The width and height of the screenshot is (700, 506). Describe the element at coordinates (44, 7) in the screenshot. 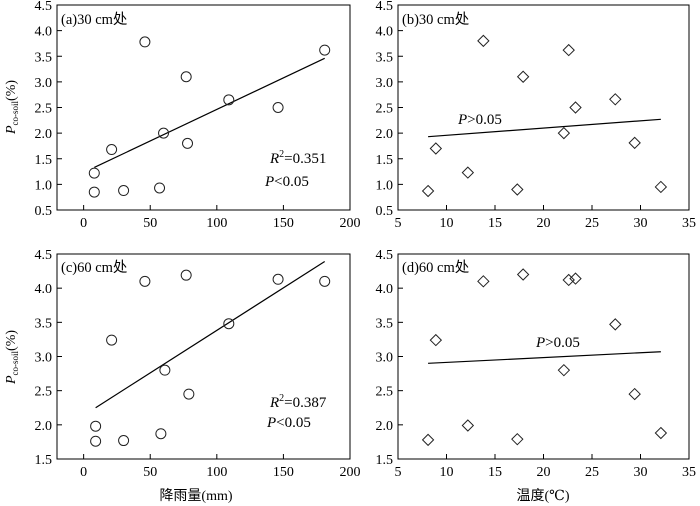

I see `y-tick-label-a: 4.5` at that location.